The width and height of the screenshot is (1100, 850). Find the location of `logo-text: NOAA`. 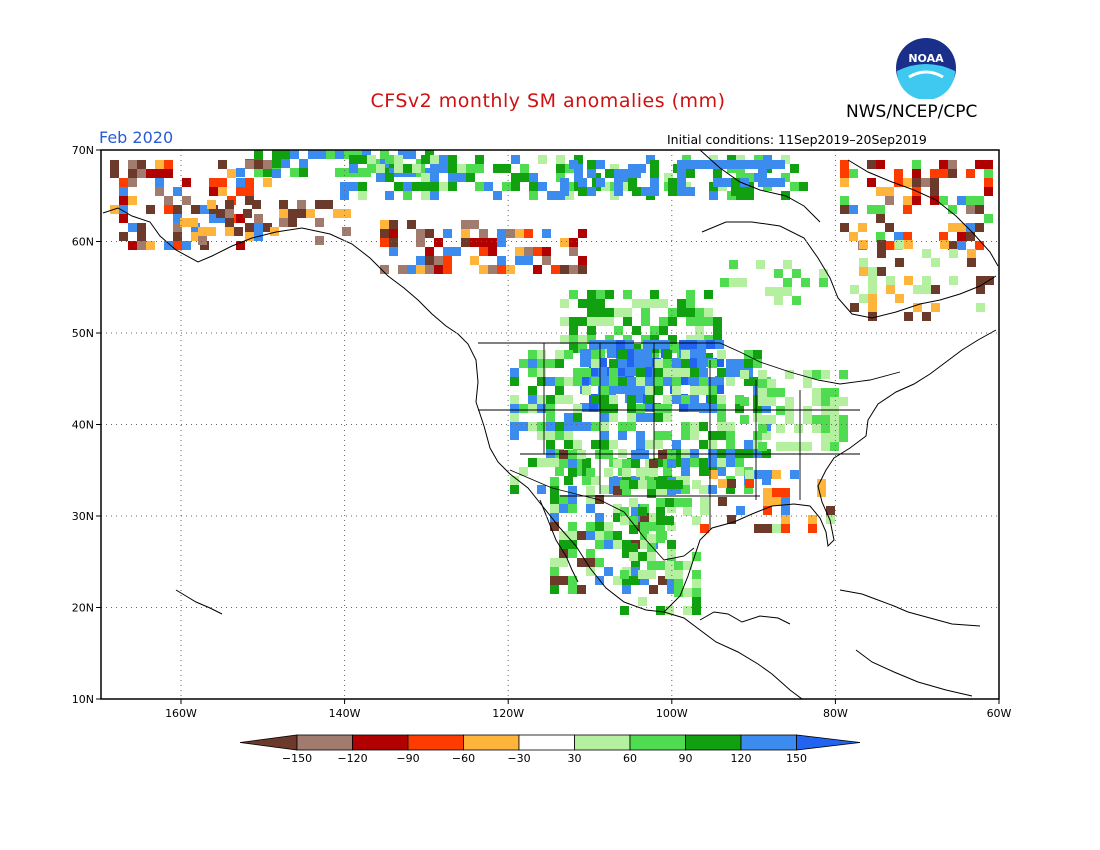

logo-text: NOAA is located at coordinates (926, 58).